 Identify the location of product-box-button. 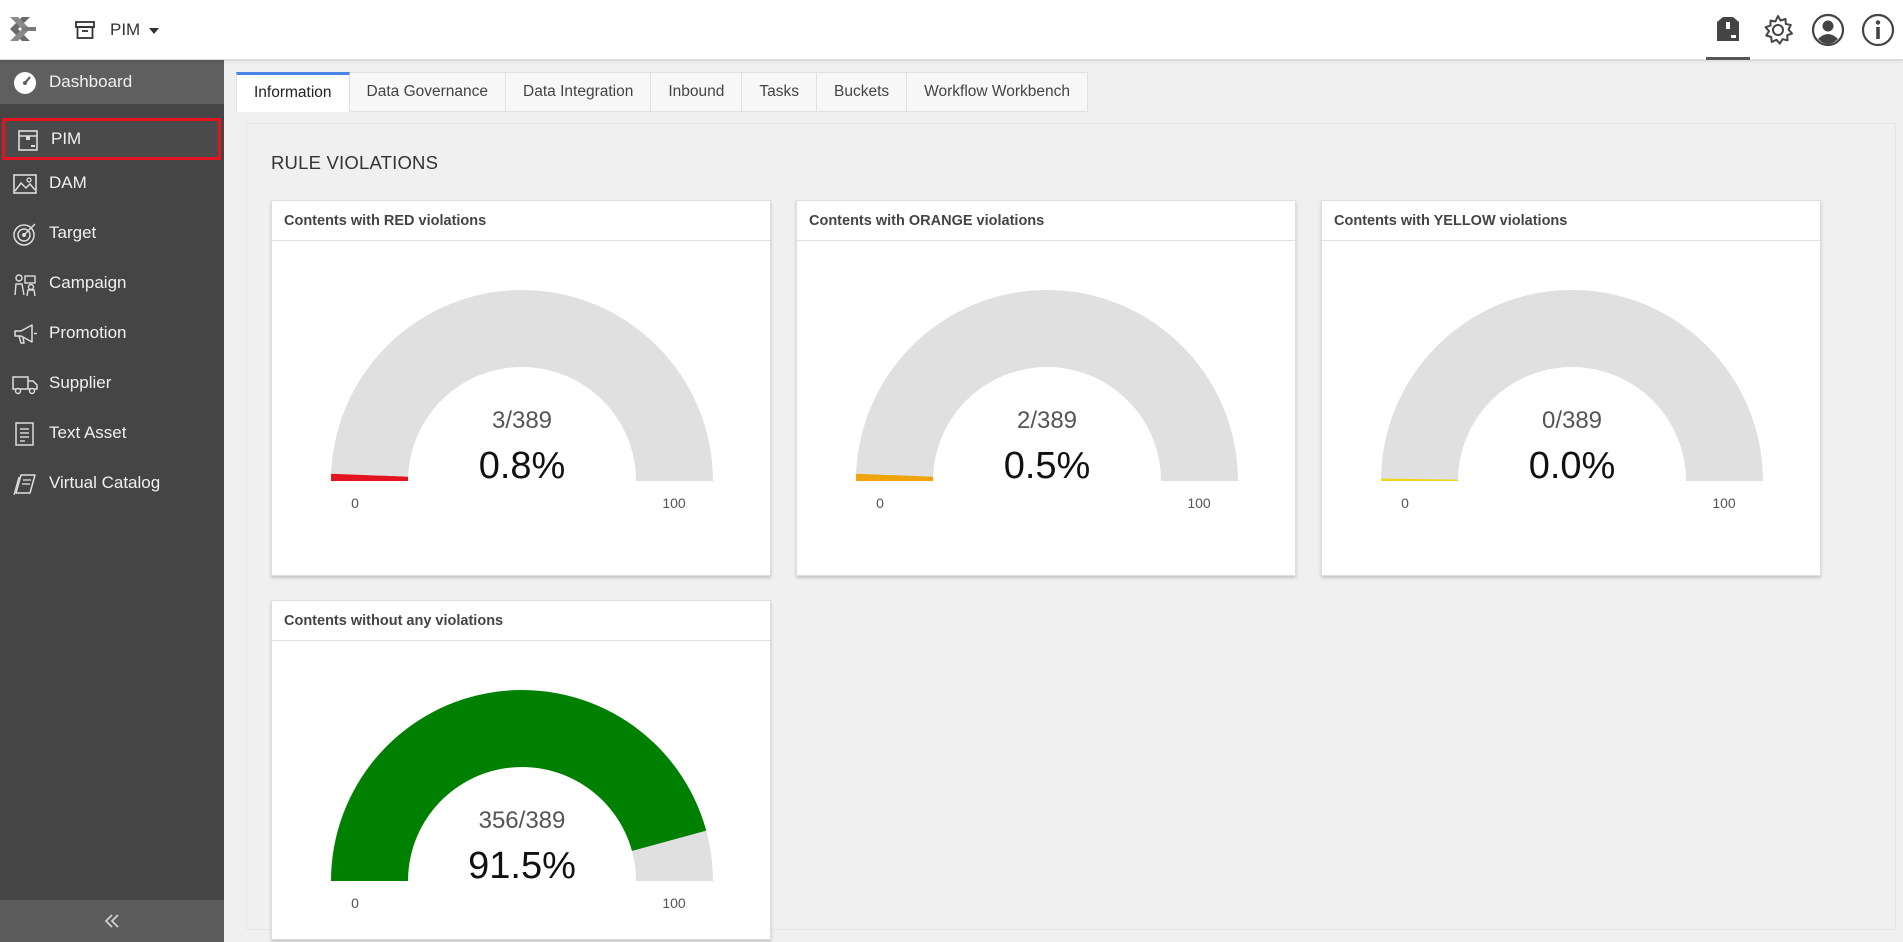
(1728, 30).